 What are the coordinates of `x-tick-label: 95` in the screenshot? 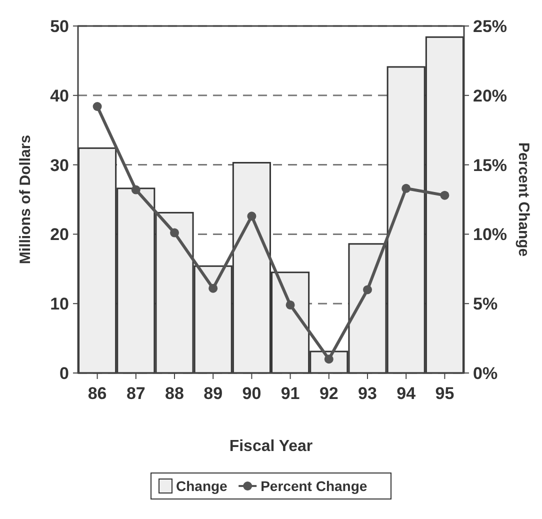 It's located at (444, 393).